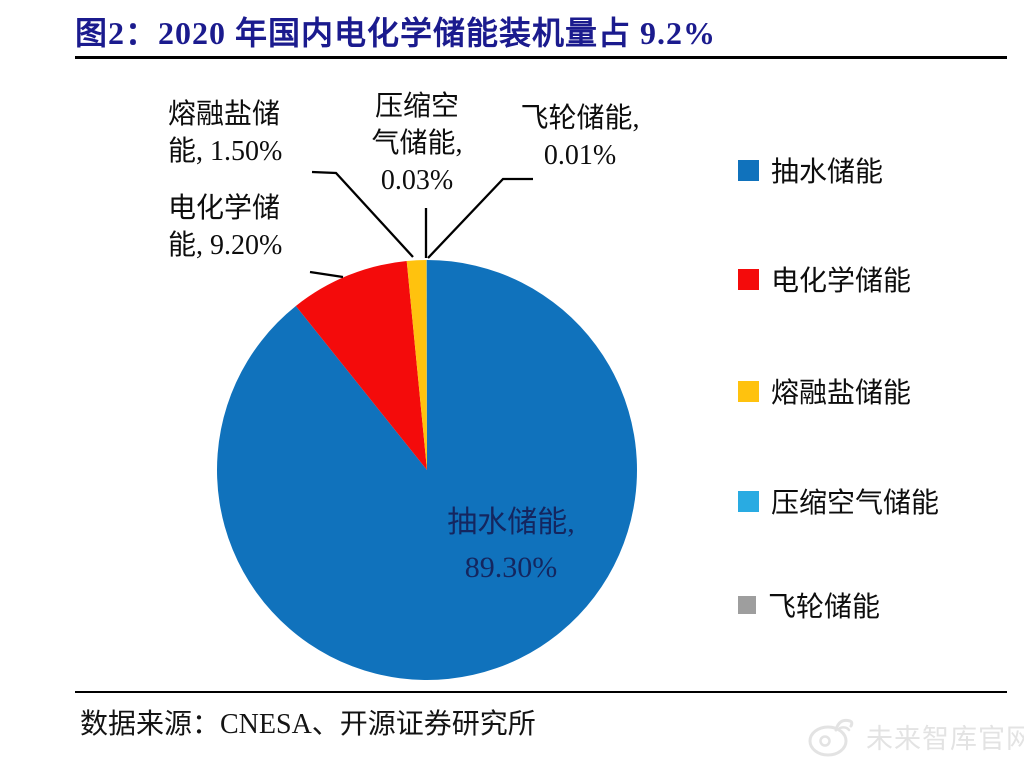  Describe the element at coordinates (361, 365) in the screenshot. I see `pie-slice-电化学储能` at that location.